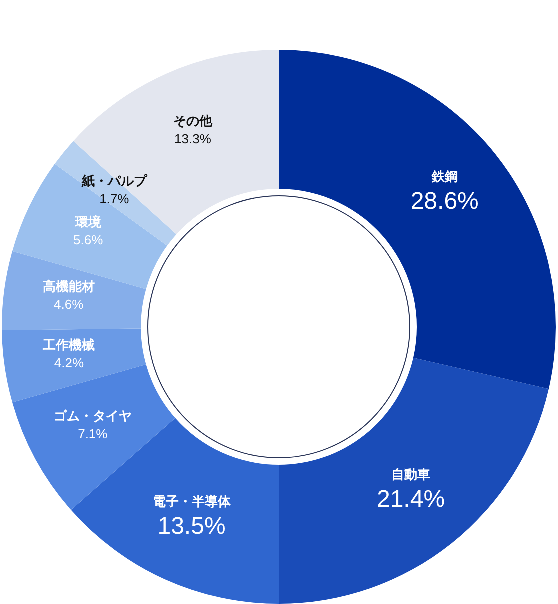  Describe the element at coordinates (69, 363) in the screenshot. I see `data-label: 4.2%` at that location.